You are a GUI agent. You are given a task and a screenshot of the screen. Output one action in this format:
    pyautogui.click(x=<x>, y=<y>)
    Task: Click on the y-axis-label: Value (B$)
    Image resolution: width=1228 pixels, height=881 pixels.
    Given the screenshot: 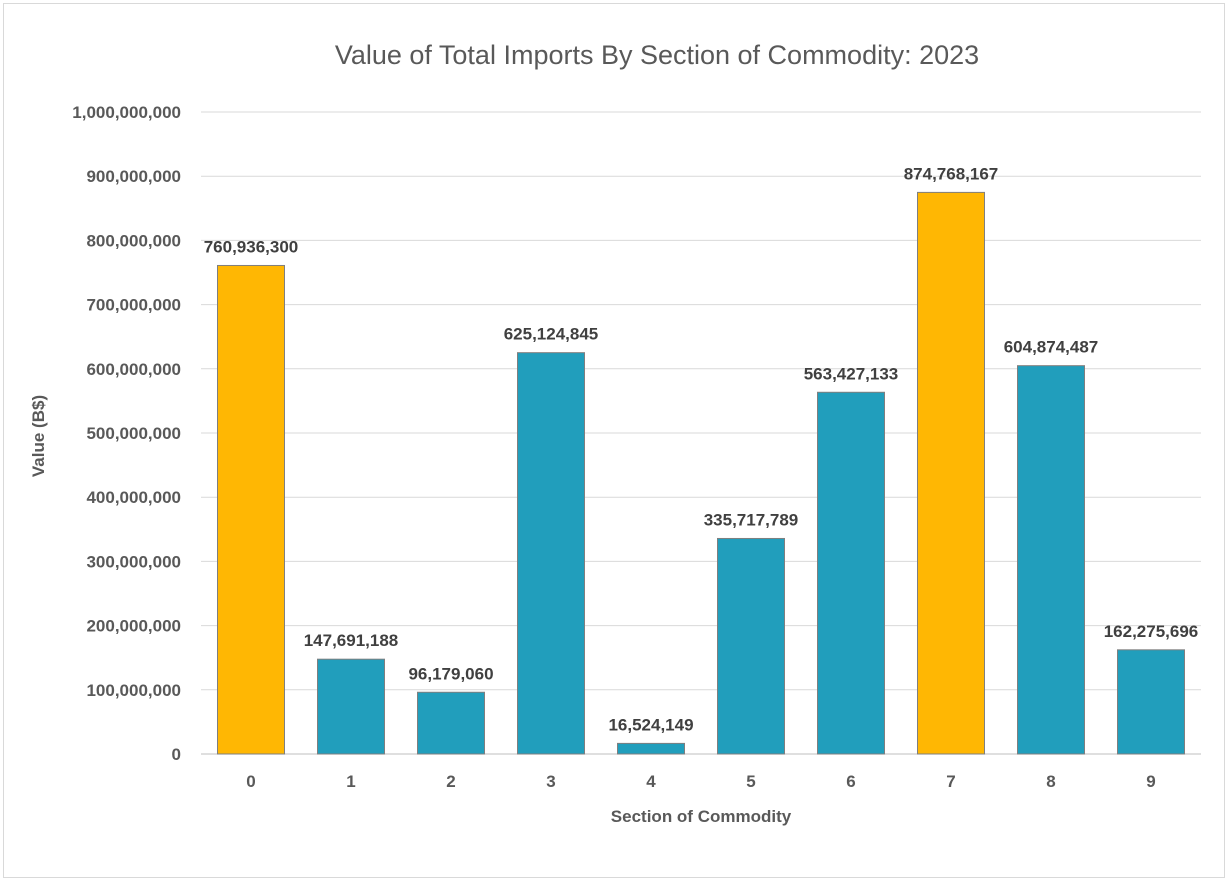 What is the action you would take?
    pyautogui.click(x=38, y=436)
    